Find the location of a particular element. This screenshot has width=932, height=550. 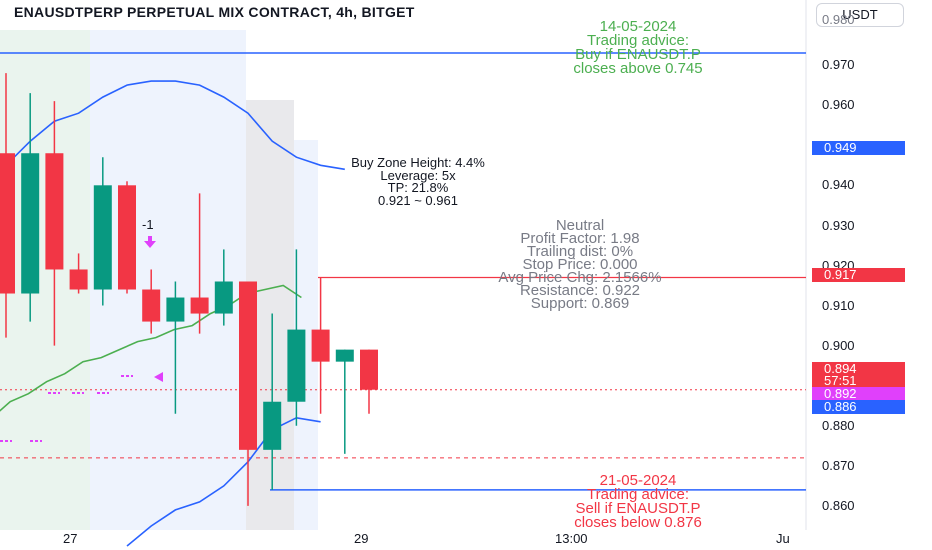

price-axis-label: 0.900 is located at coordinates (838, 345).